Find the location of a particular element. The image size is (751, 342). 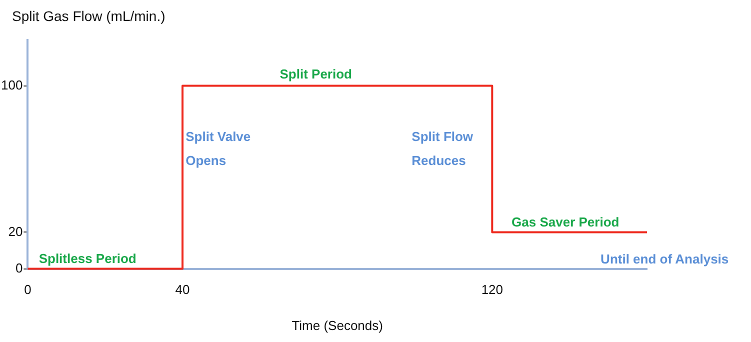

annotation: Until end of Analysis is located at coordinates (664, 259).